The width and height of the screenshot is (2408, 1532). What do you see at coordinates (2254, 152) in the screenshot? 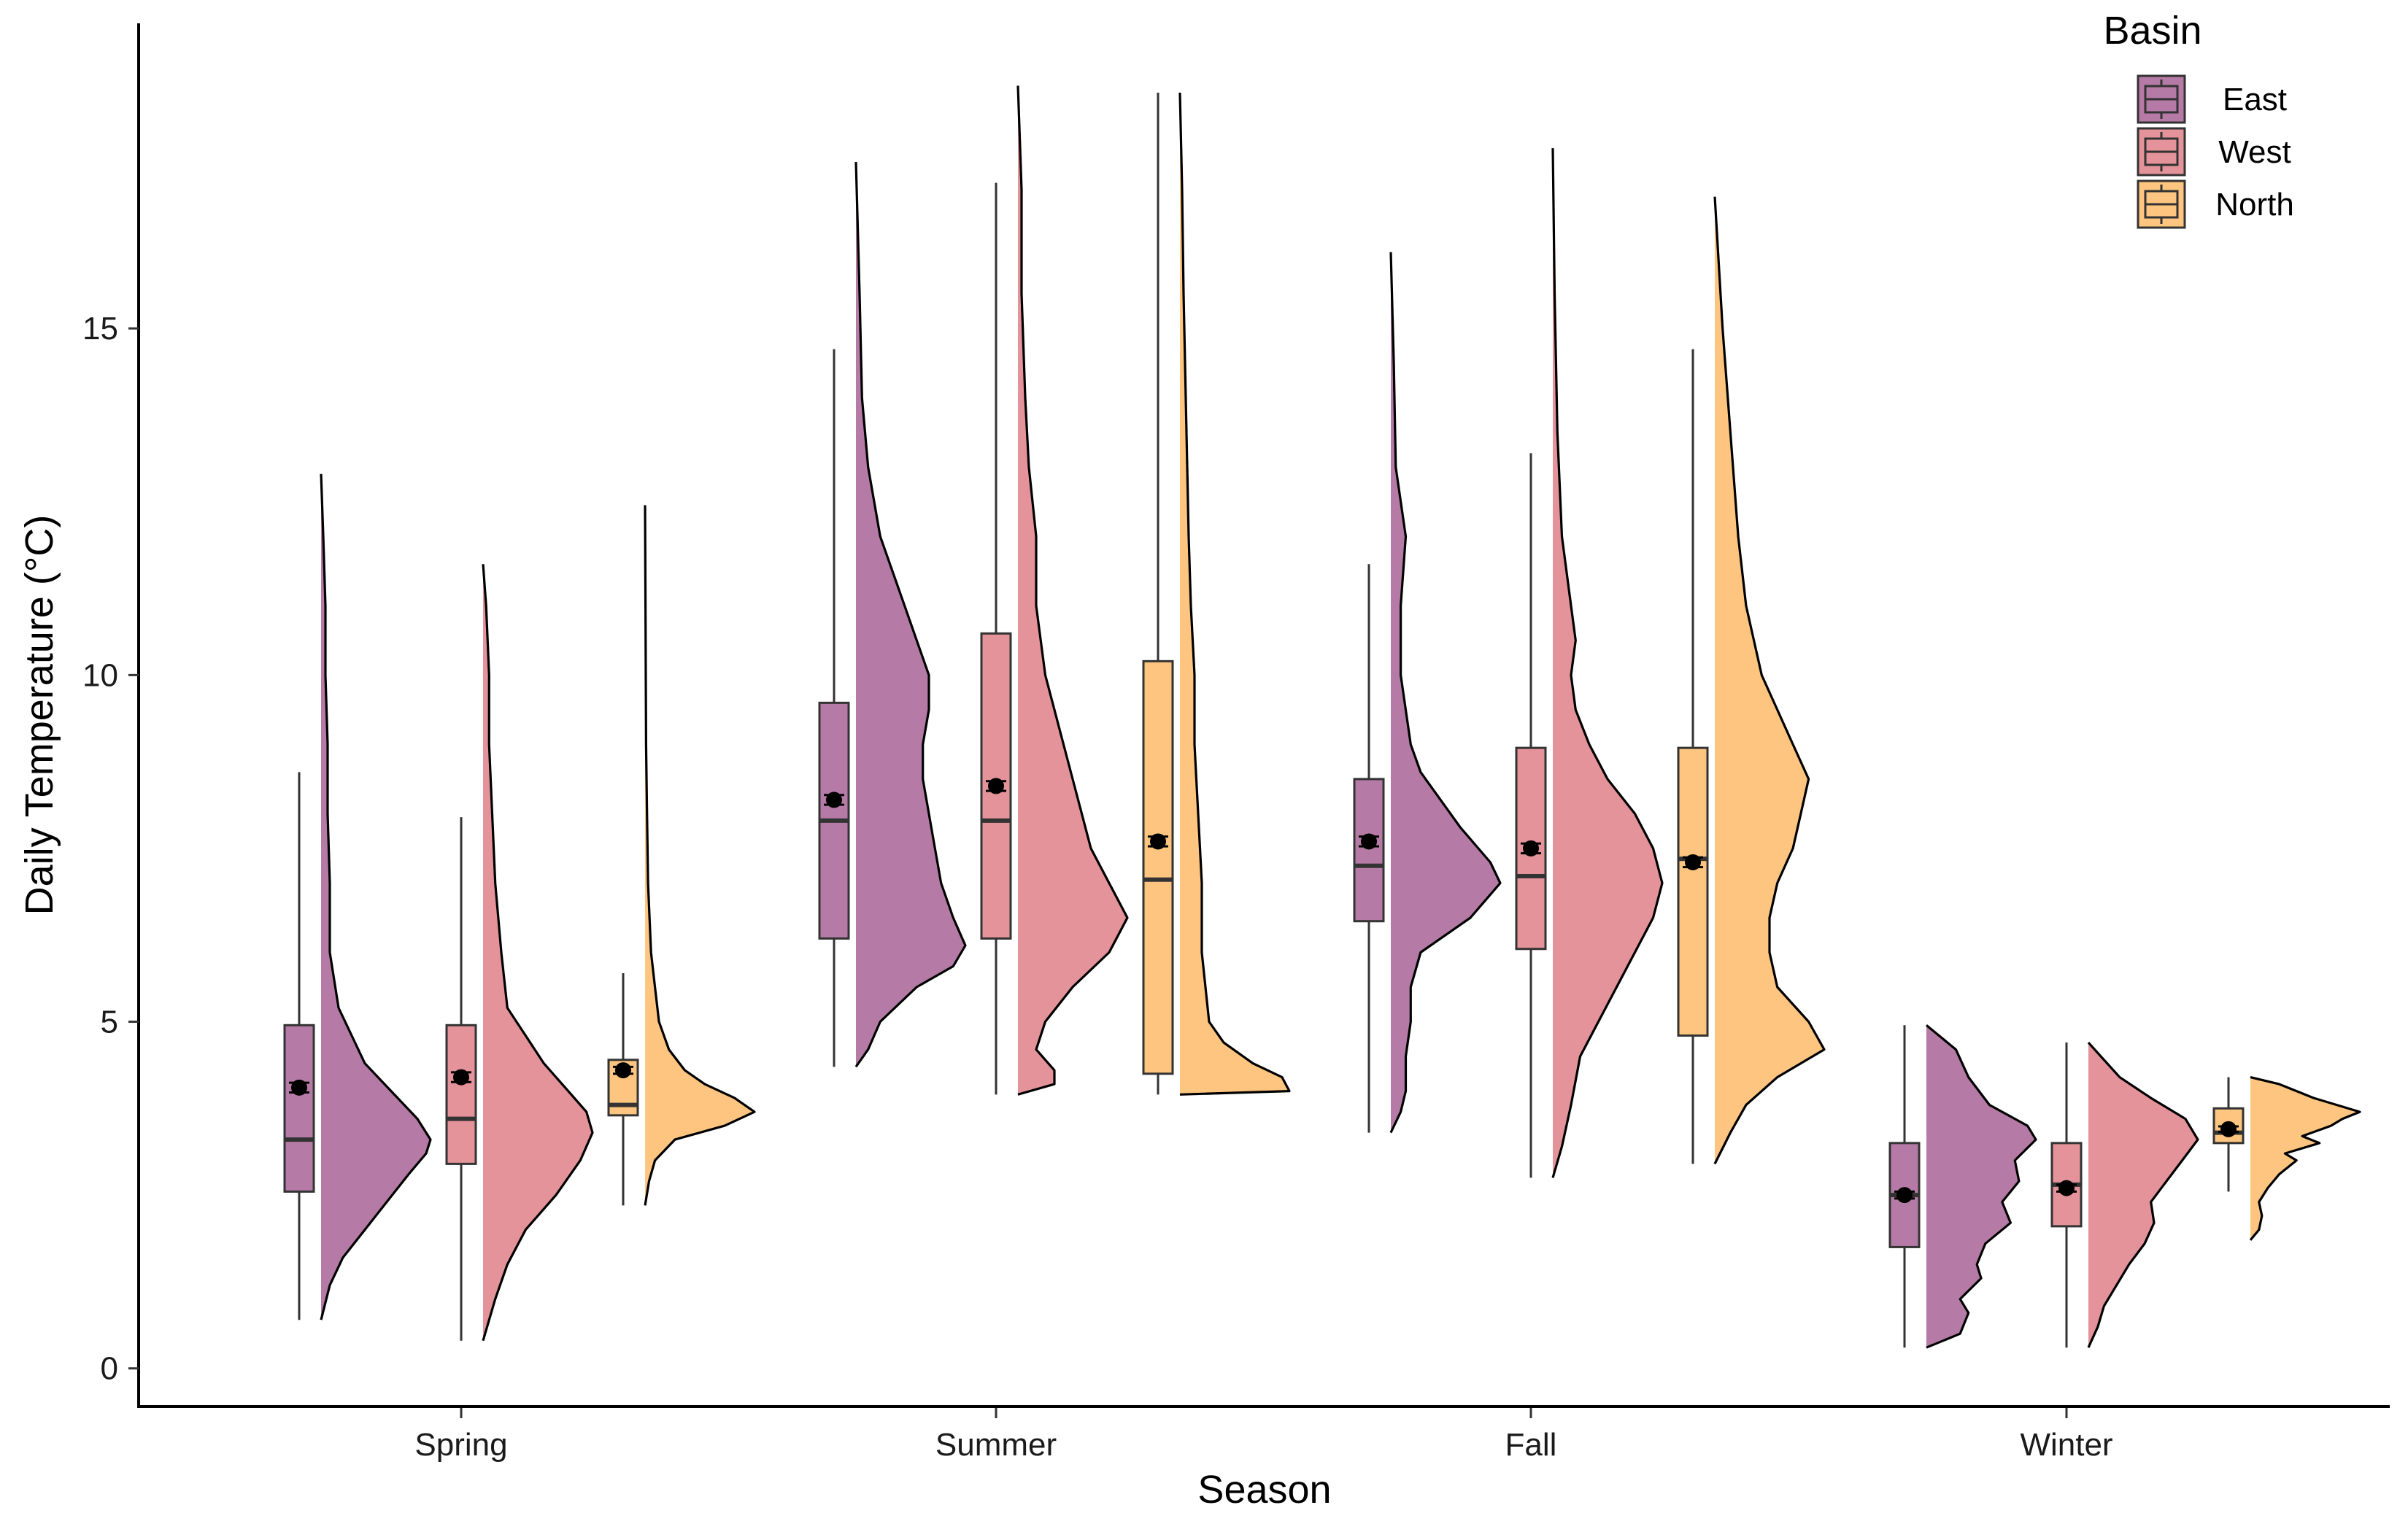
I see `legend-label-west: West` at bounding box center [2254, 152].